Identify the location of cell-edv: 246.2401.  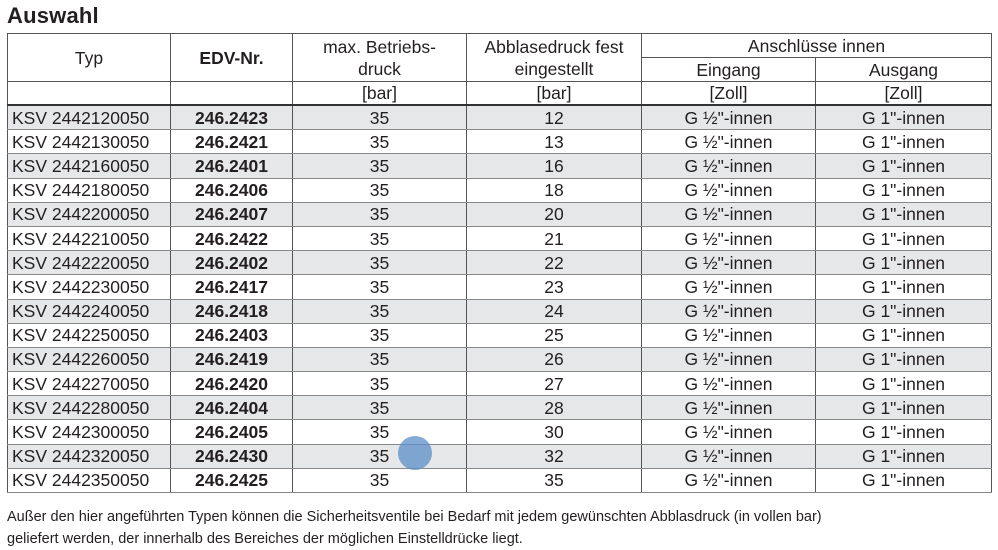
(231, 166).